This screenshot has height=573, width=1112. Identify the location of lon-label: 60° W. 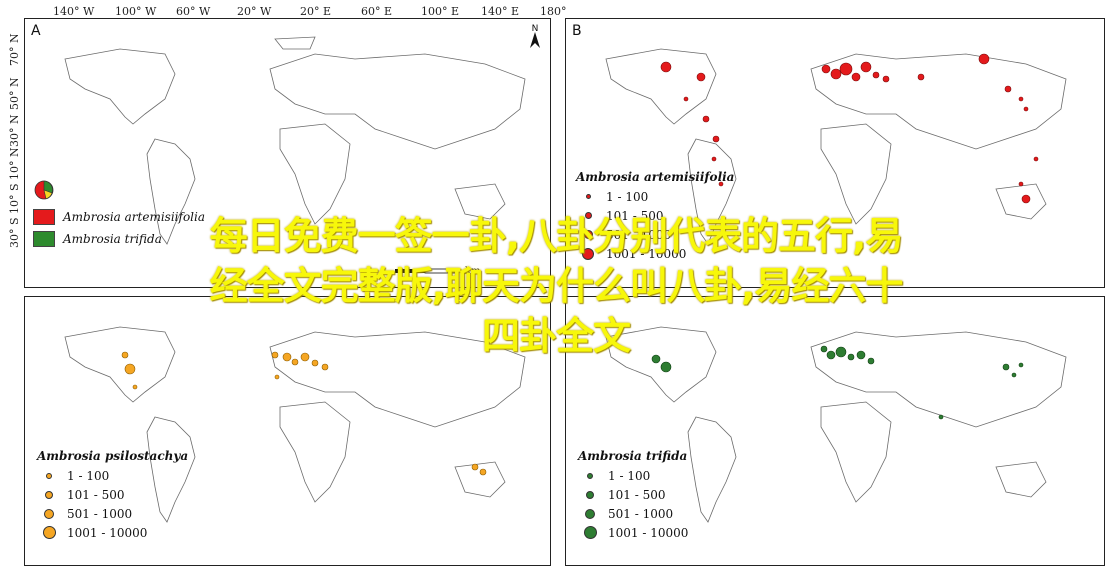
(193, 11).